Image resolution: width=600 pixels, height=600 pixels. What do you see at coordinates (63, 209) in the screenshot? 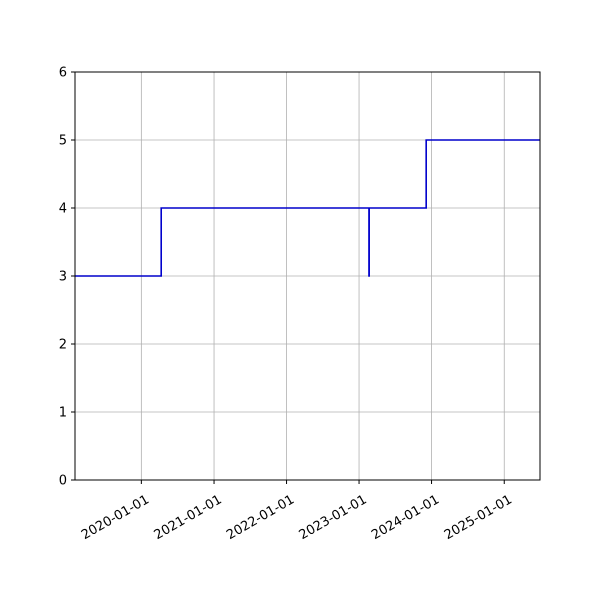
I see `y-tick-label: 4` at bounding box center [63, 209].